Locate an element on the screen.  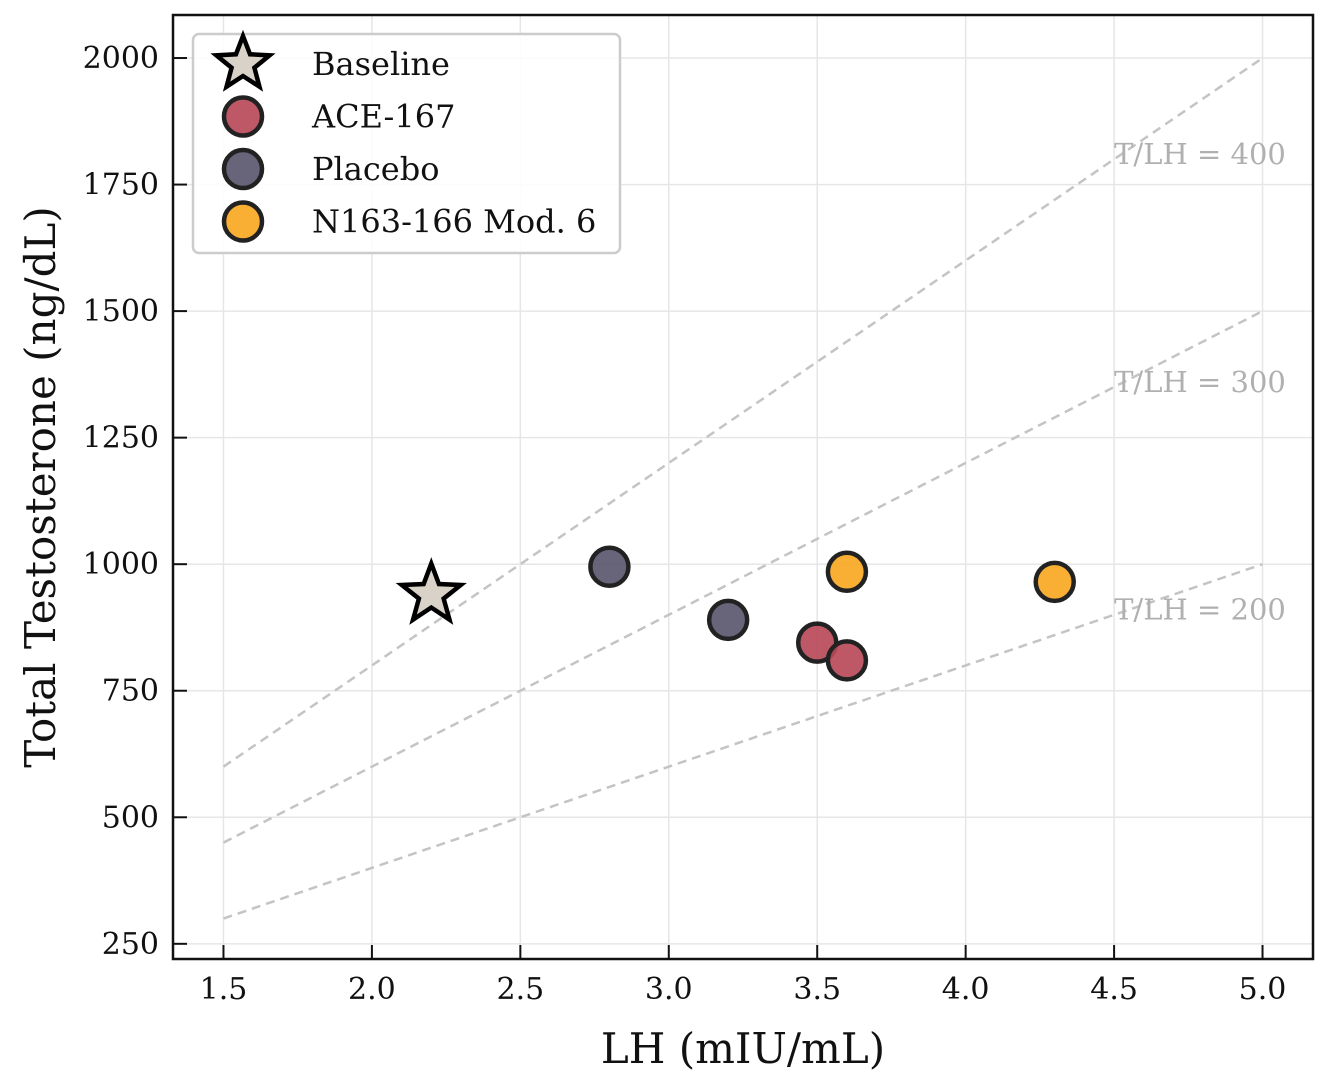
legend-label: Baseline is located at coordinates (381, 64).